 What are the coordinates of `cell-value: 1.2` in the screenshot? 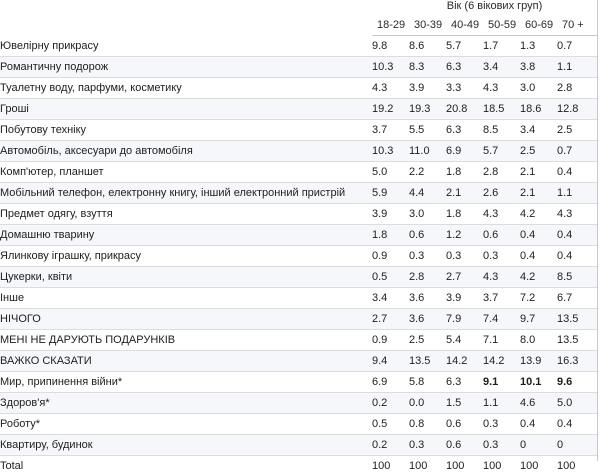 It's located at (464, 235).